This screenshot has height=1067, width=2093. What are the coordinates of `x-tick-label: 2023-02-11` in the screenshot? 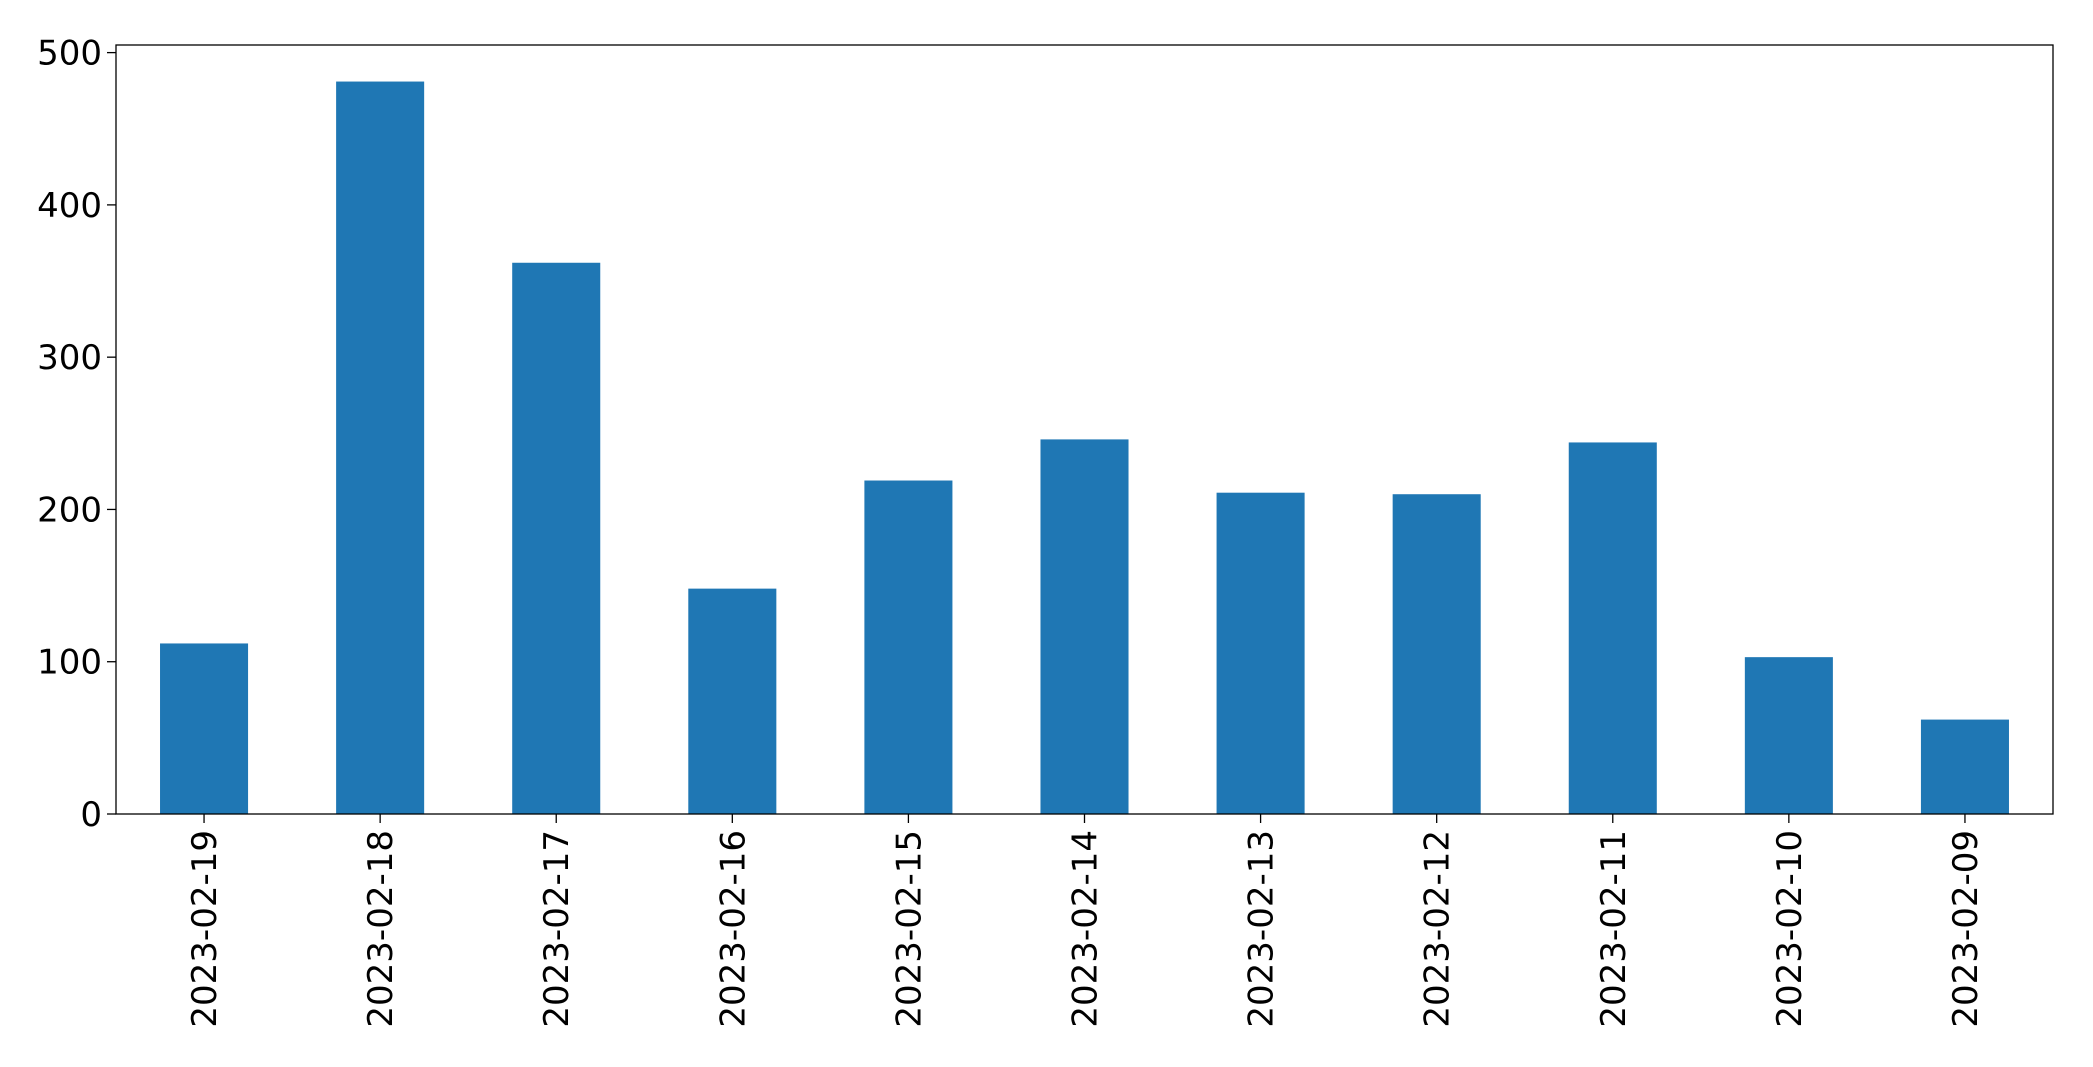 It's located at (1614, 929).